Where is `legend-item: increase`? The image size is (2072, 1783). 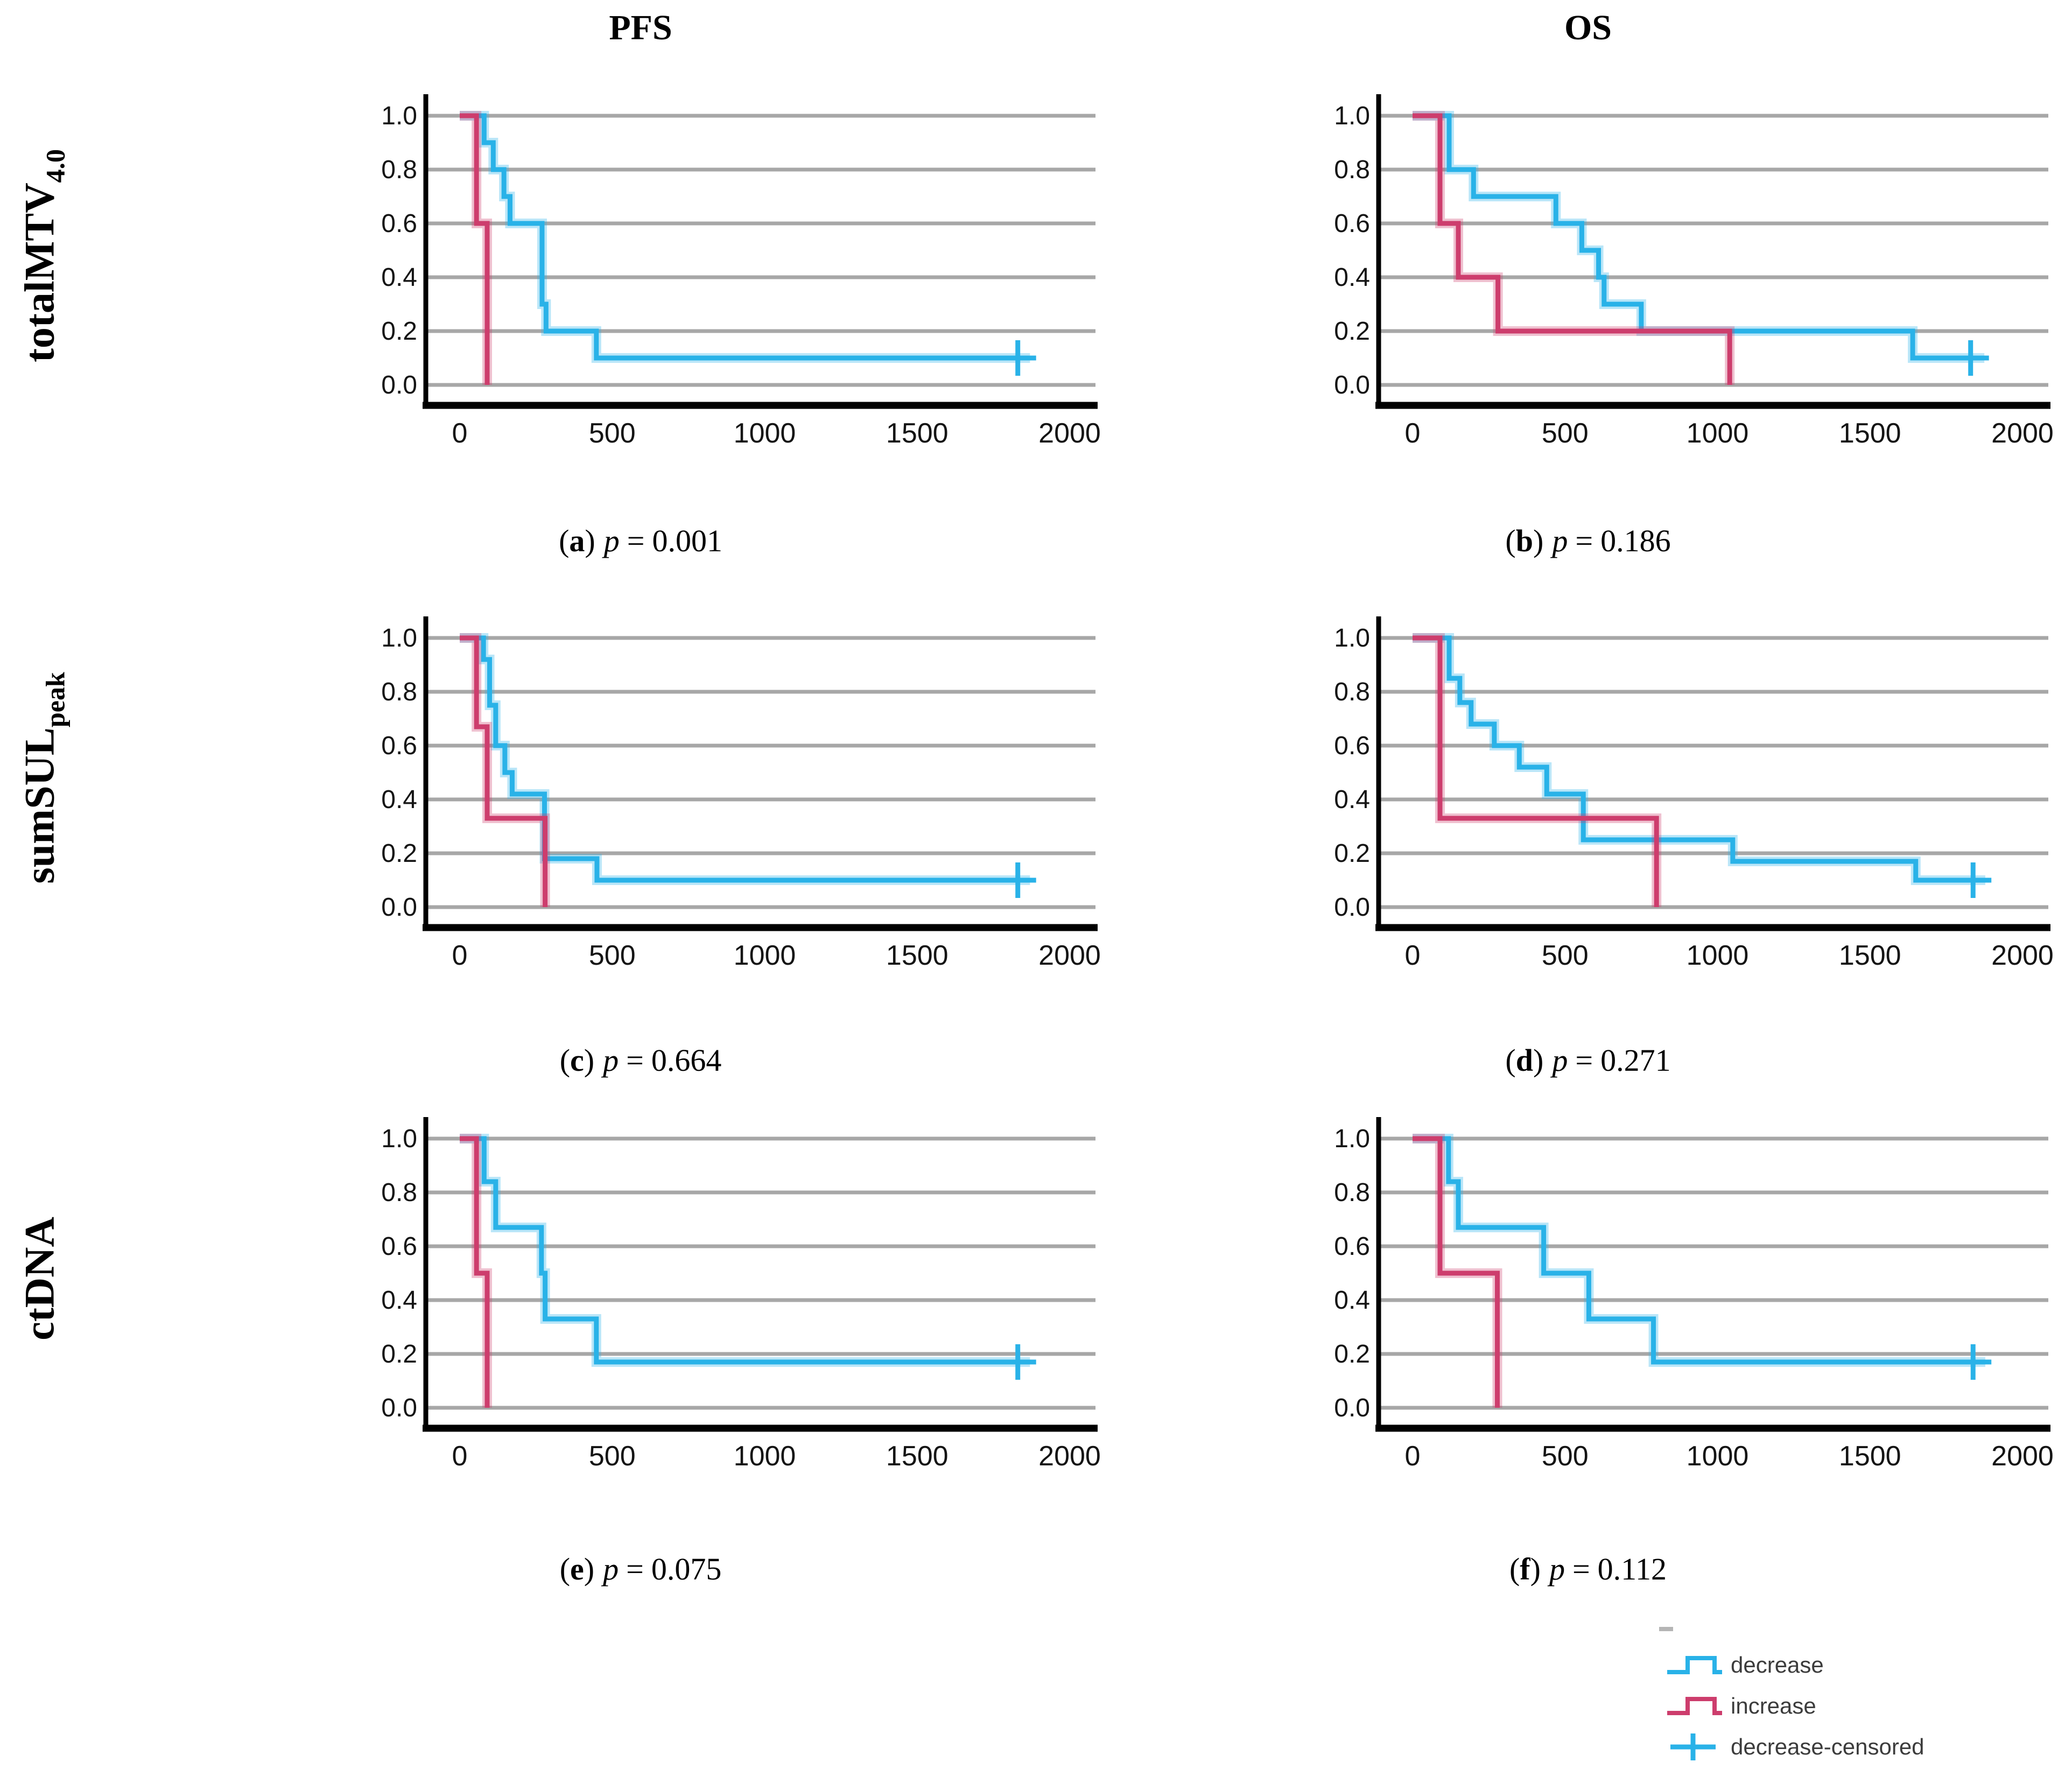
legend-item: increase is located at coordinates (1795, 1706).